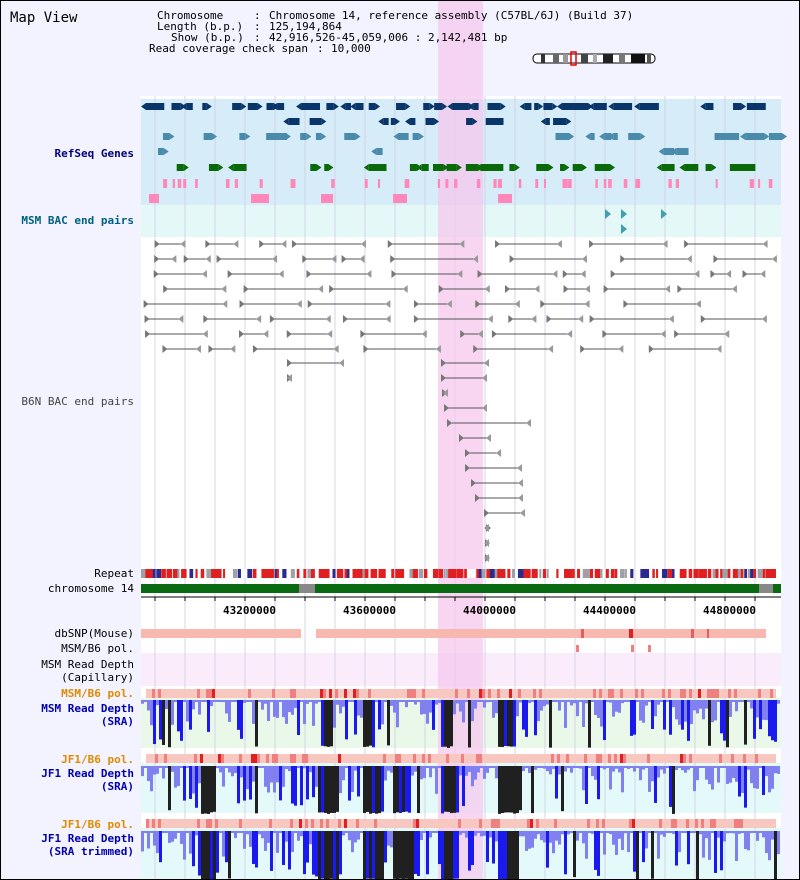  I want to click on track-label-dbsnp: dbSNP(Mouse), so click(94, 633).